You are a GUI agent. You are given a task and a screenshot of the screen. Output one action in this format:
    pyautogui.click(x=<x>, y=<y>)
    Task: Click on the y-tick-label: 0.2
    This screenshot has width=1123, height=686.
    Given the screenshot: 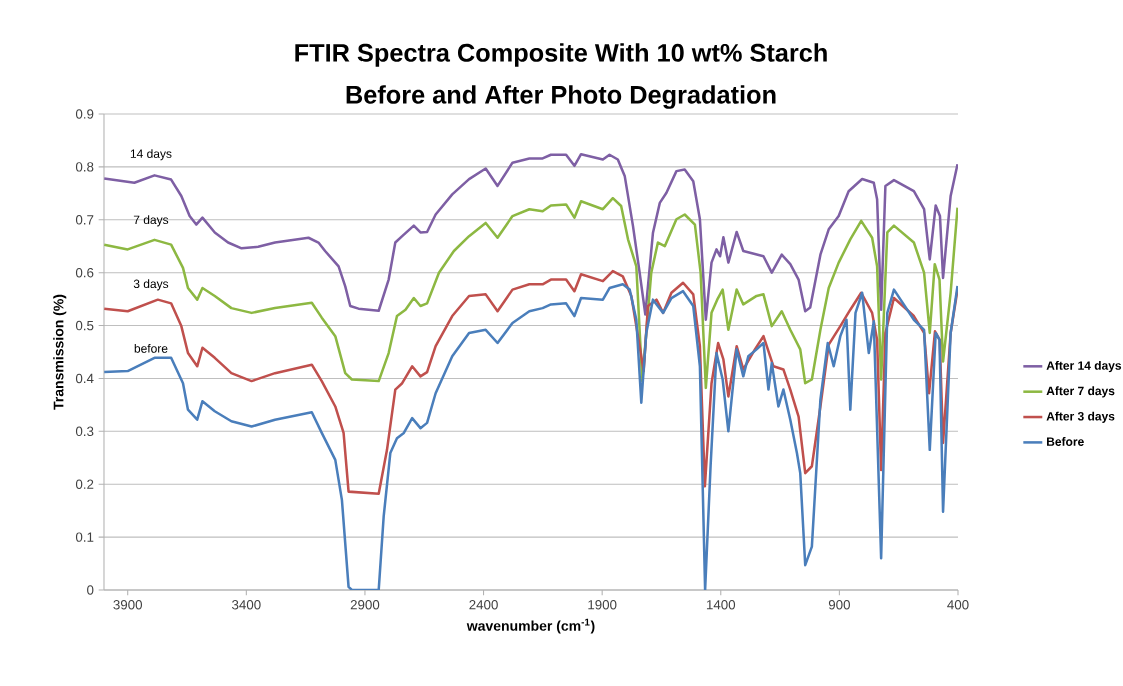 What is the action you would take?
    pyautogui.click(x=84, y=484)
    